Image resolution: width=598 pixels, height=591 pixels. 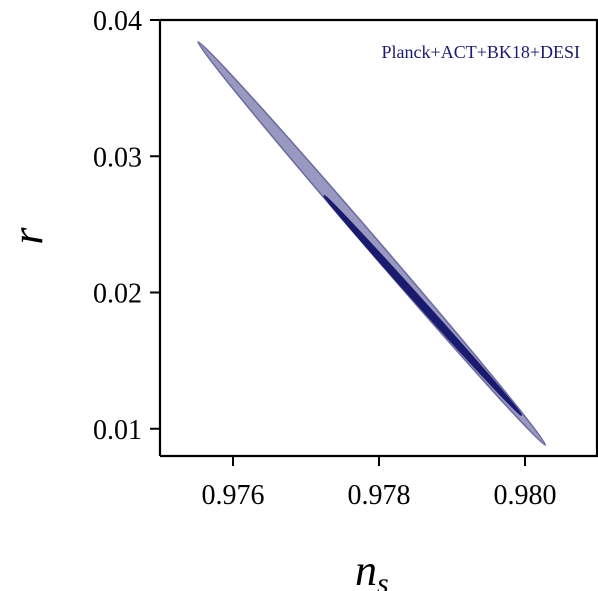 What do you see at coordinates (27, 236) in the screenshot?
I see `y-axis-label: r` at bounding box center [27, 236].